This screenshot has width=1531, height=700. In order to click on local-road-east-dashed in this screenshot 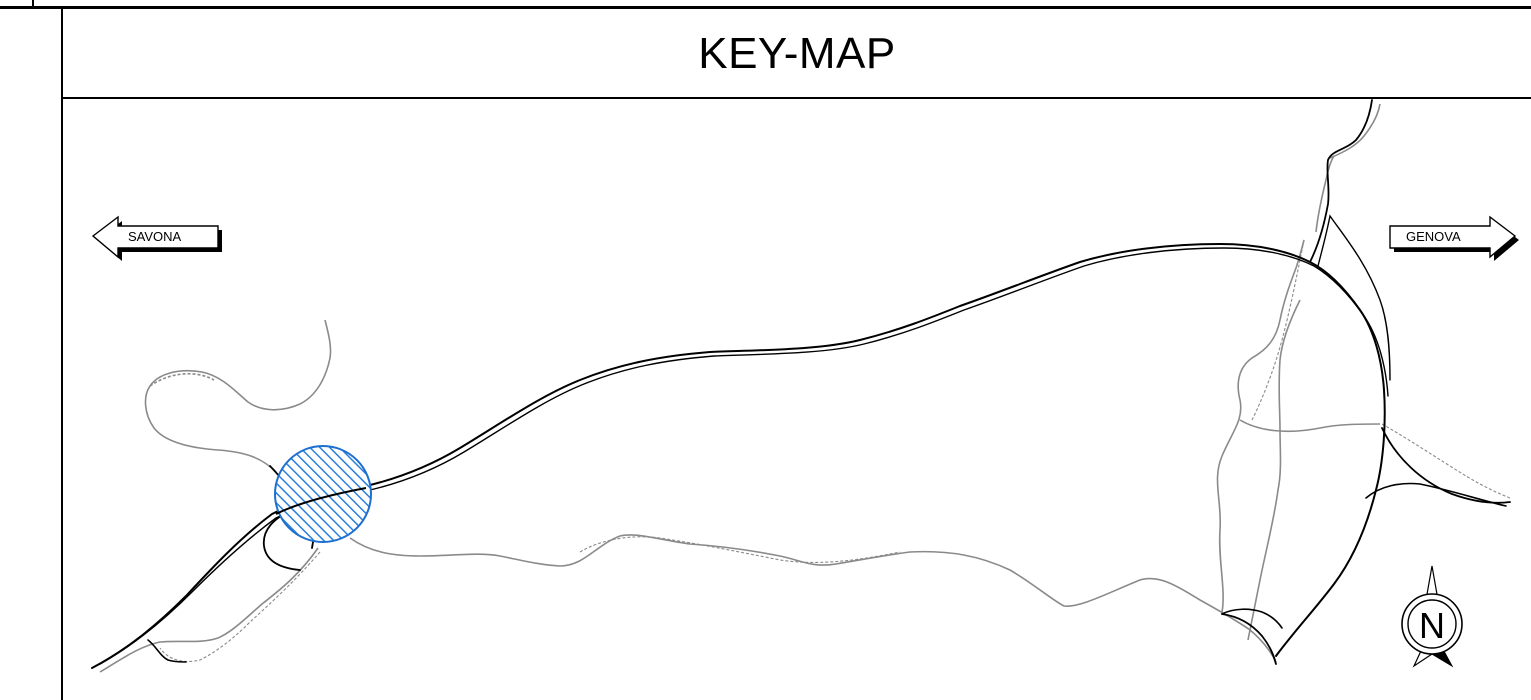, I will do `click(1446, 461)`.